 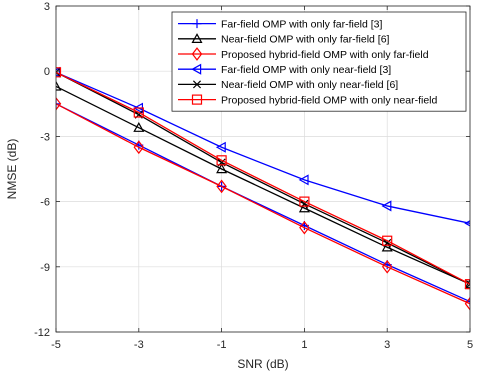 What do you see at coordinates (56, 345) in the screenshot?
I see `x-tick-label: -5` at bounding box center [56, 345].